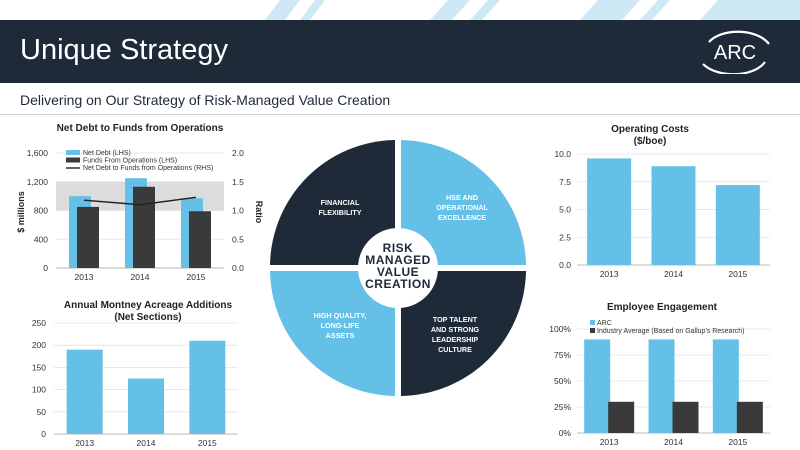 Image resolution: width=800 pixels, height=450 pixels. What do you see at coordinates (565, 265) in the screenshot?
I see `opcosts-ytick: 0.0` at bounding box center [565, 265].